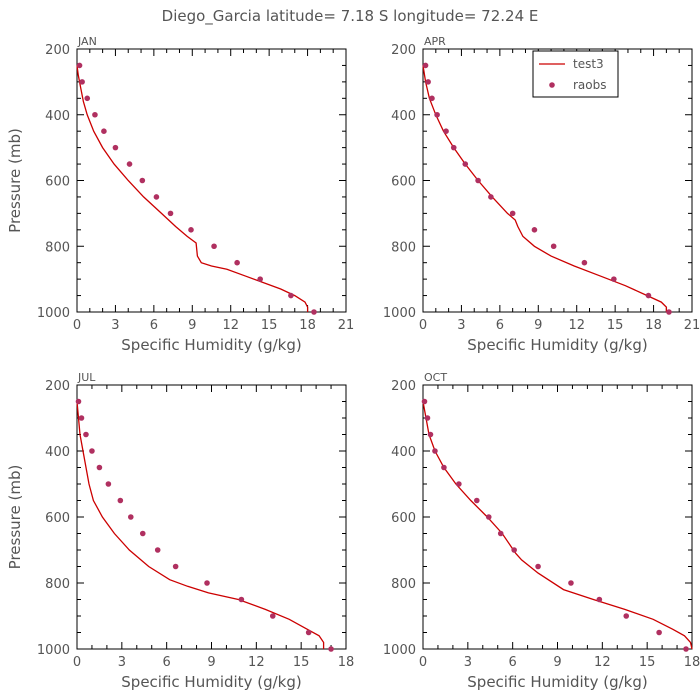  Describe the element at coordinates (87, 41) in the screenshot. I see `panel-title-jan: JAN` at that location.